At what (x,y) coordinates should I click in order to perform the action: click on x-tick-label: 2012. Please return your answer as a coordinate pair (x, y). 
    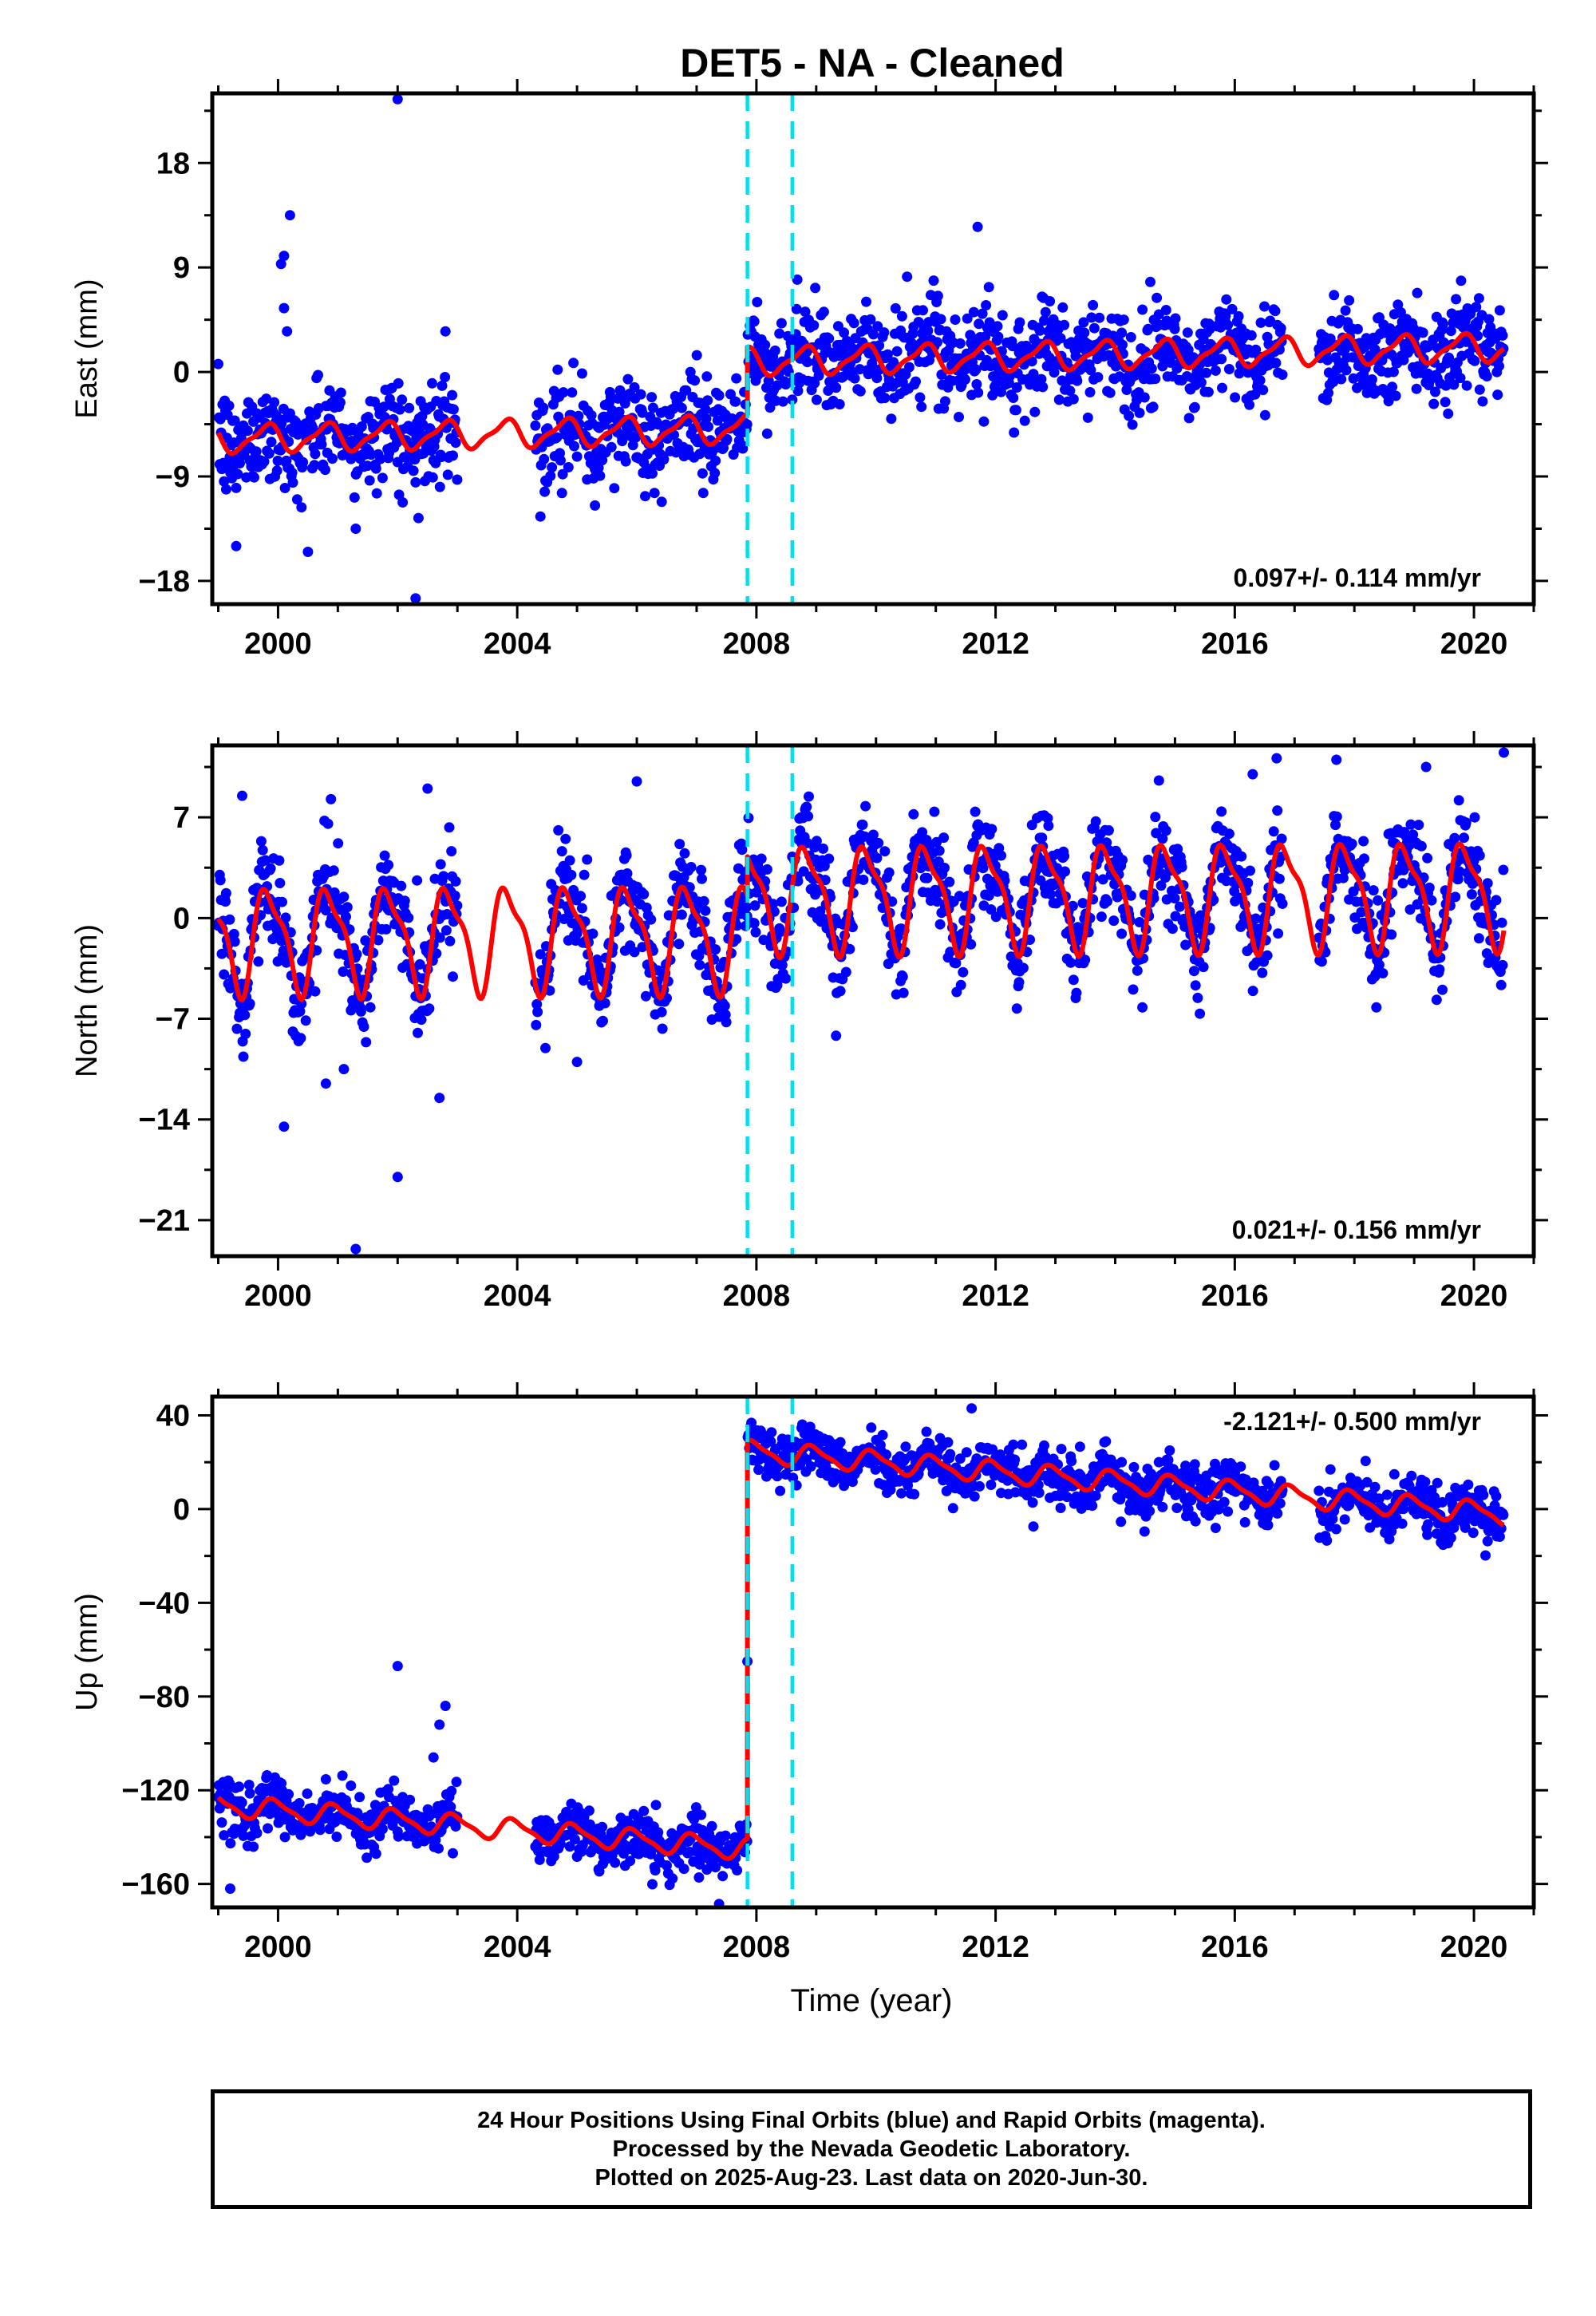
    Looking at the image, I should click on (995, 1296).